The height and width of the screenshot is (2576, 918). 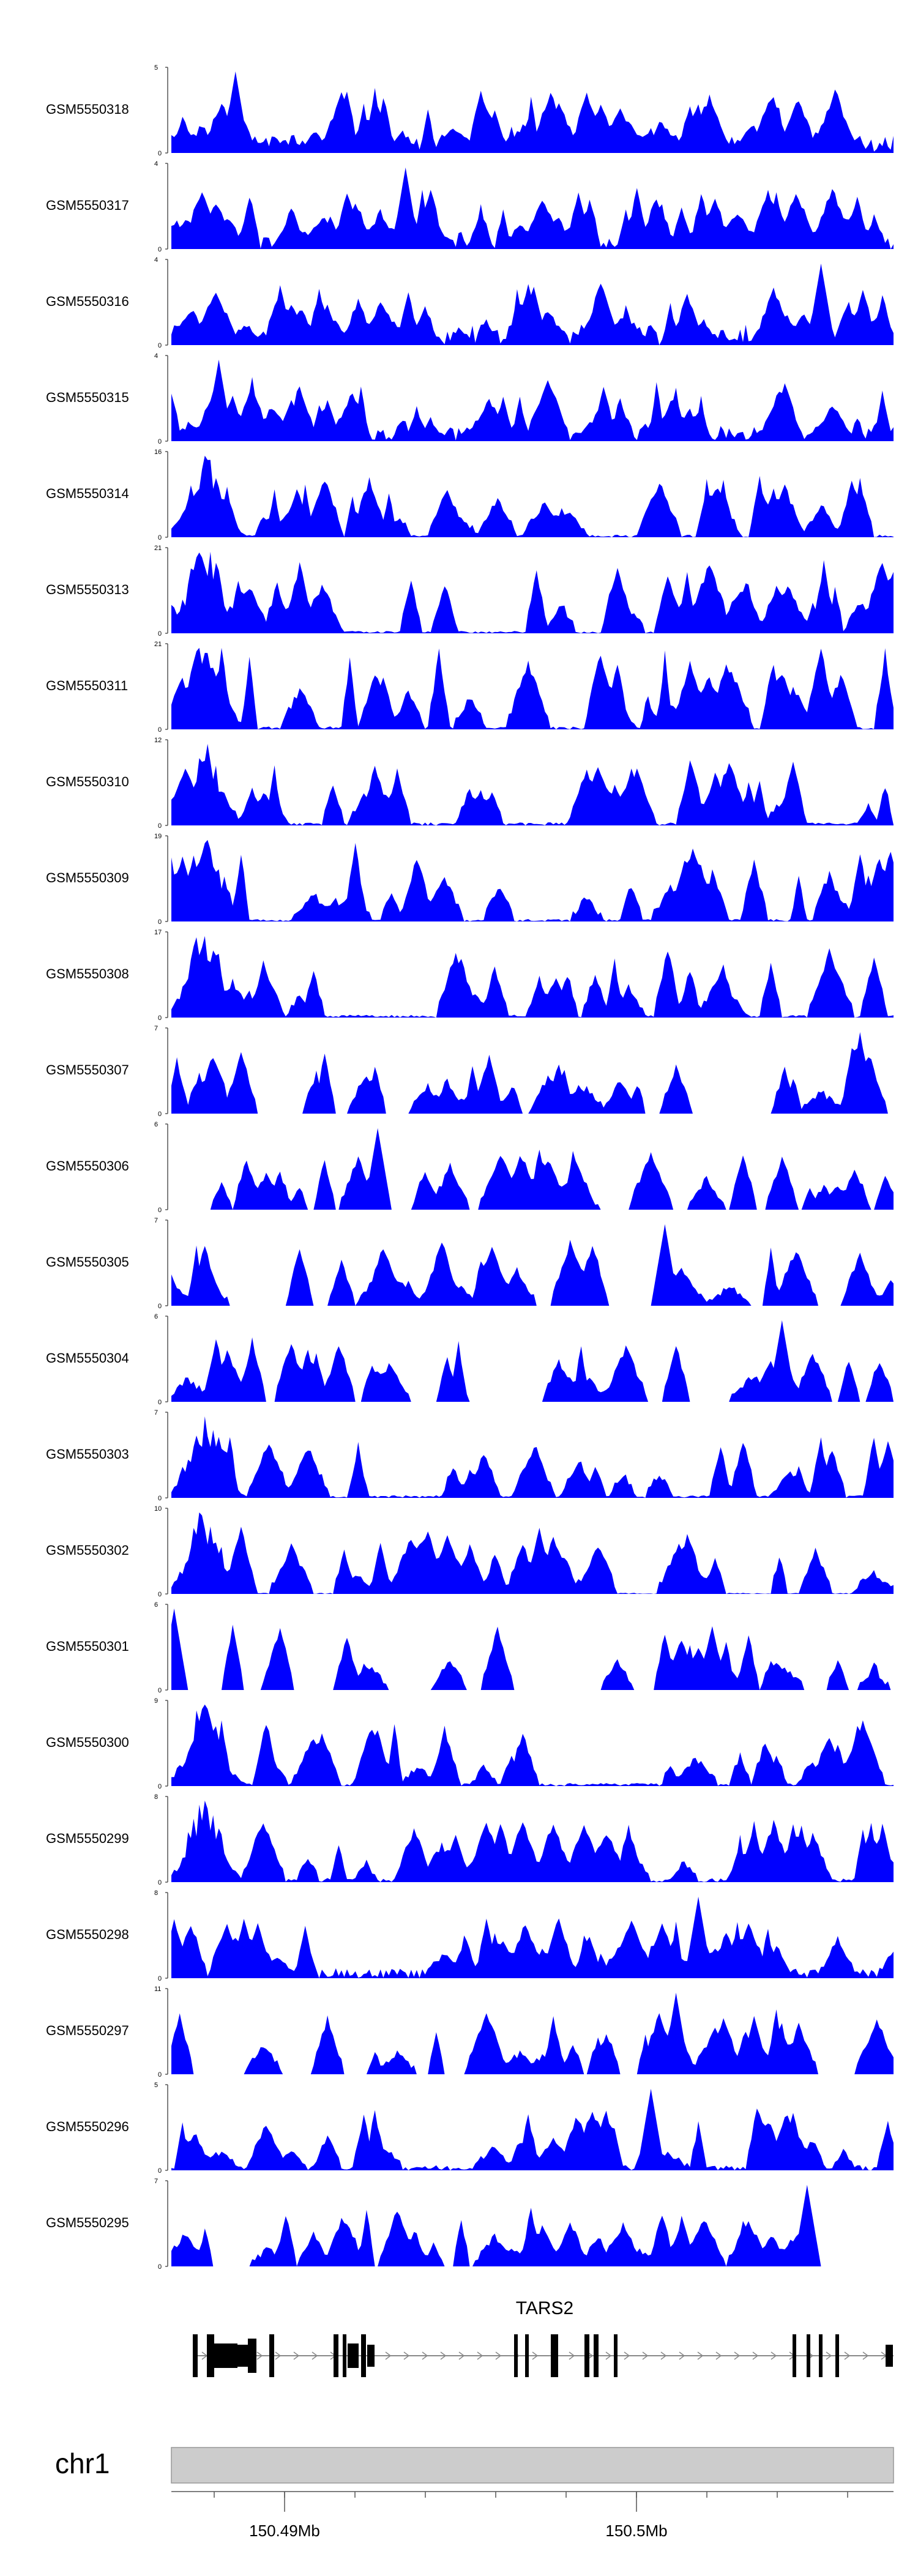 I want to click on track-GSM5550301: GSM5550301 6 0, so click(x=470, y=1648).